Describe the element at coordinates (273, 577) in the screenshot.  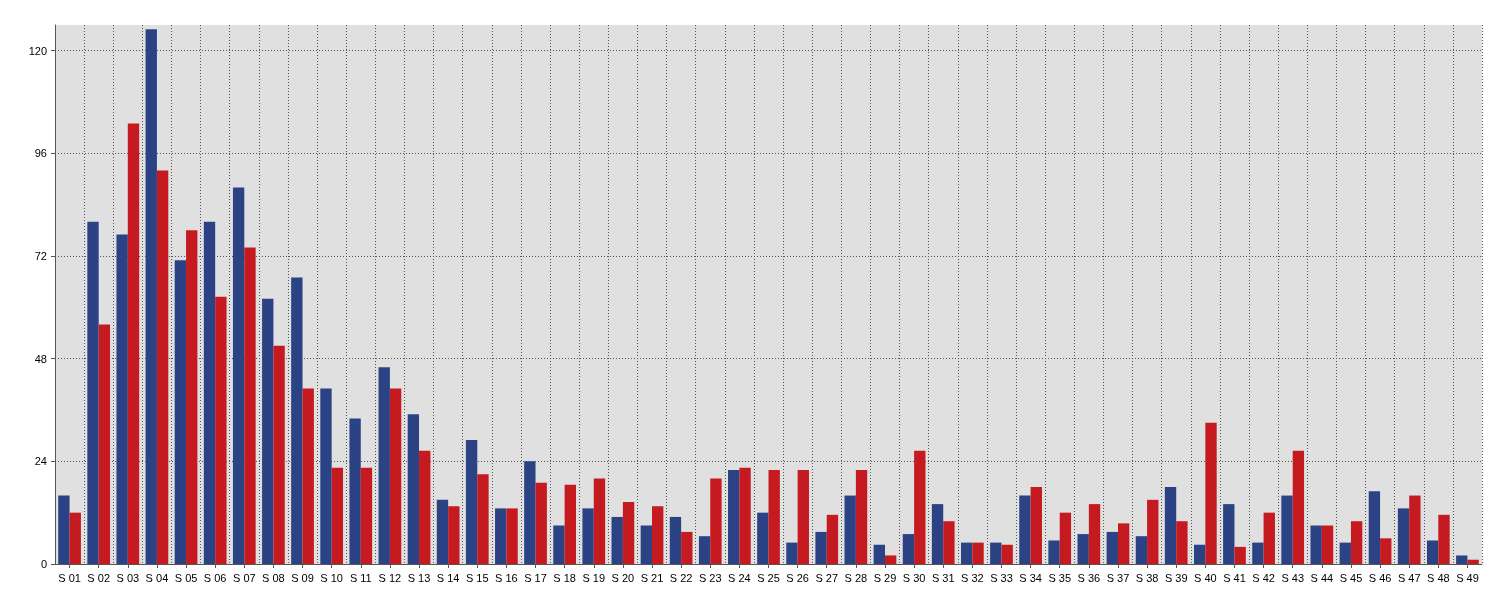
I see `x-tick-label: S 08` at that location.